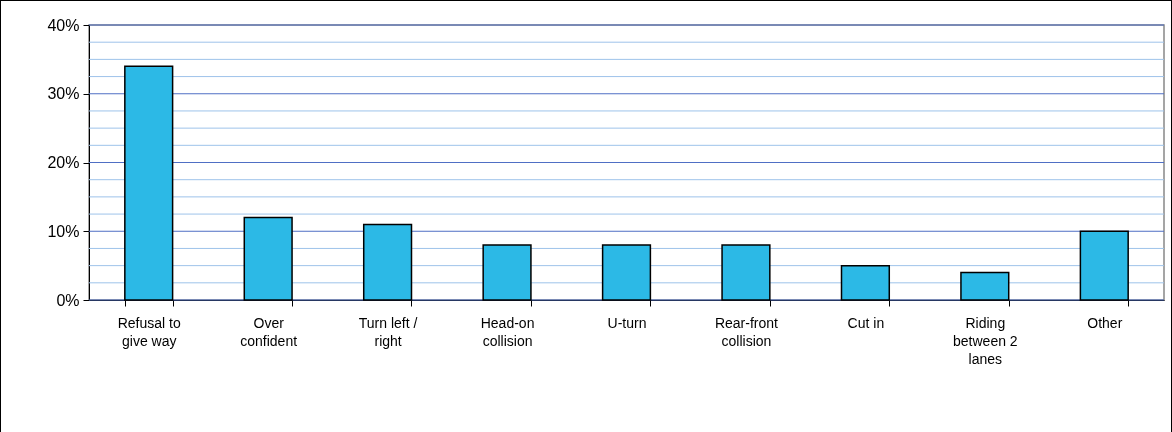 This screenshot has width=1172, height=432. Describe the element at coordinates (985, 340) in the screenshot. I see `x-tick-label: Riding between 2 lanes` at that location.